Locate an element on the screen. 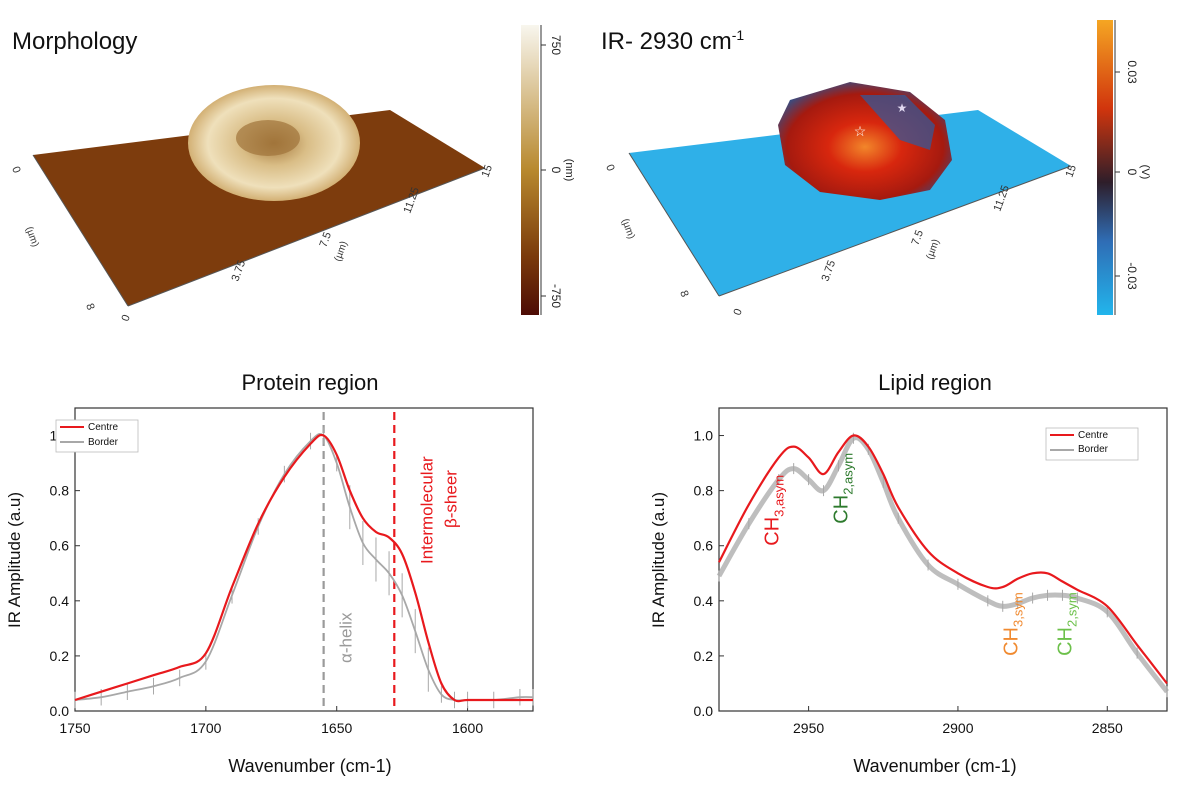 The width and height of the screenshot is (1177, 788). morphology-y-tick-0: 0 is located at coordinates (15, 170).